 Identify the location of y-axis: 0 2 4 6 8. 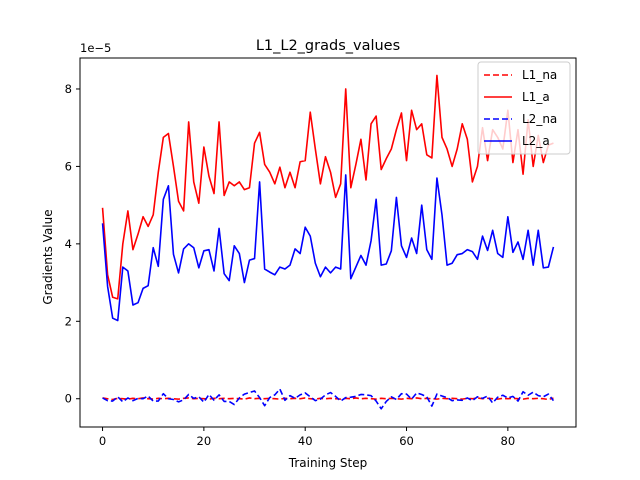
(72, 244).